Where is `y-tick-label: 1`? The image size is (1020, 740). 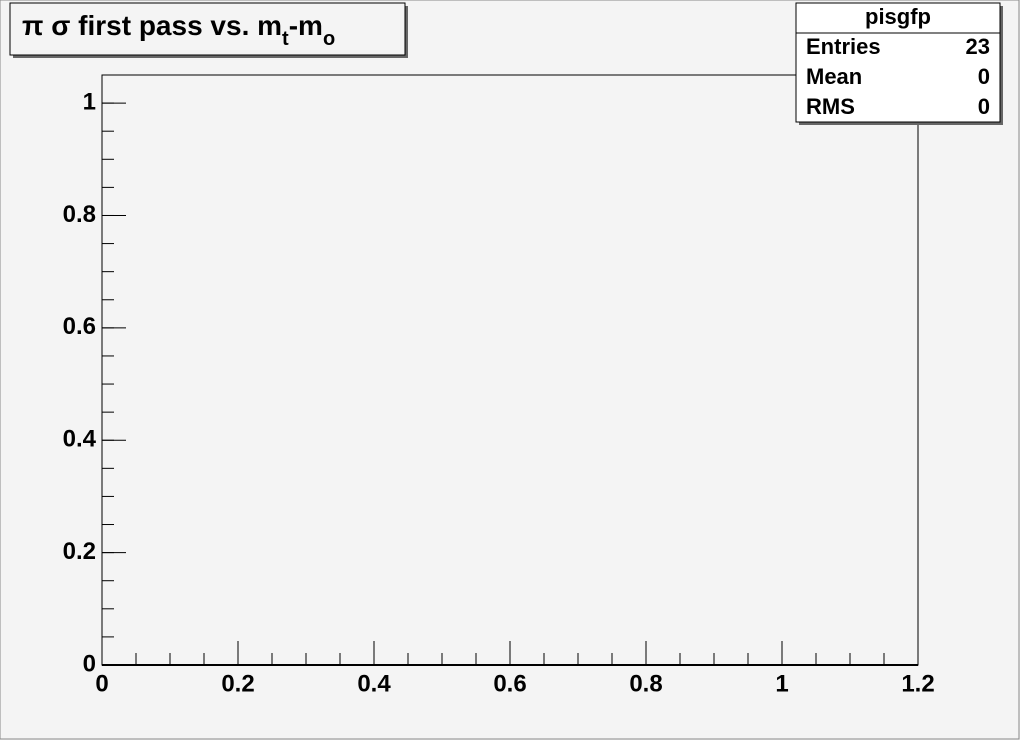
y-tick-label: 1 is located at coordinates (89, 101).